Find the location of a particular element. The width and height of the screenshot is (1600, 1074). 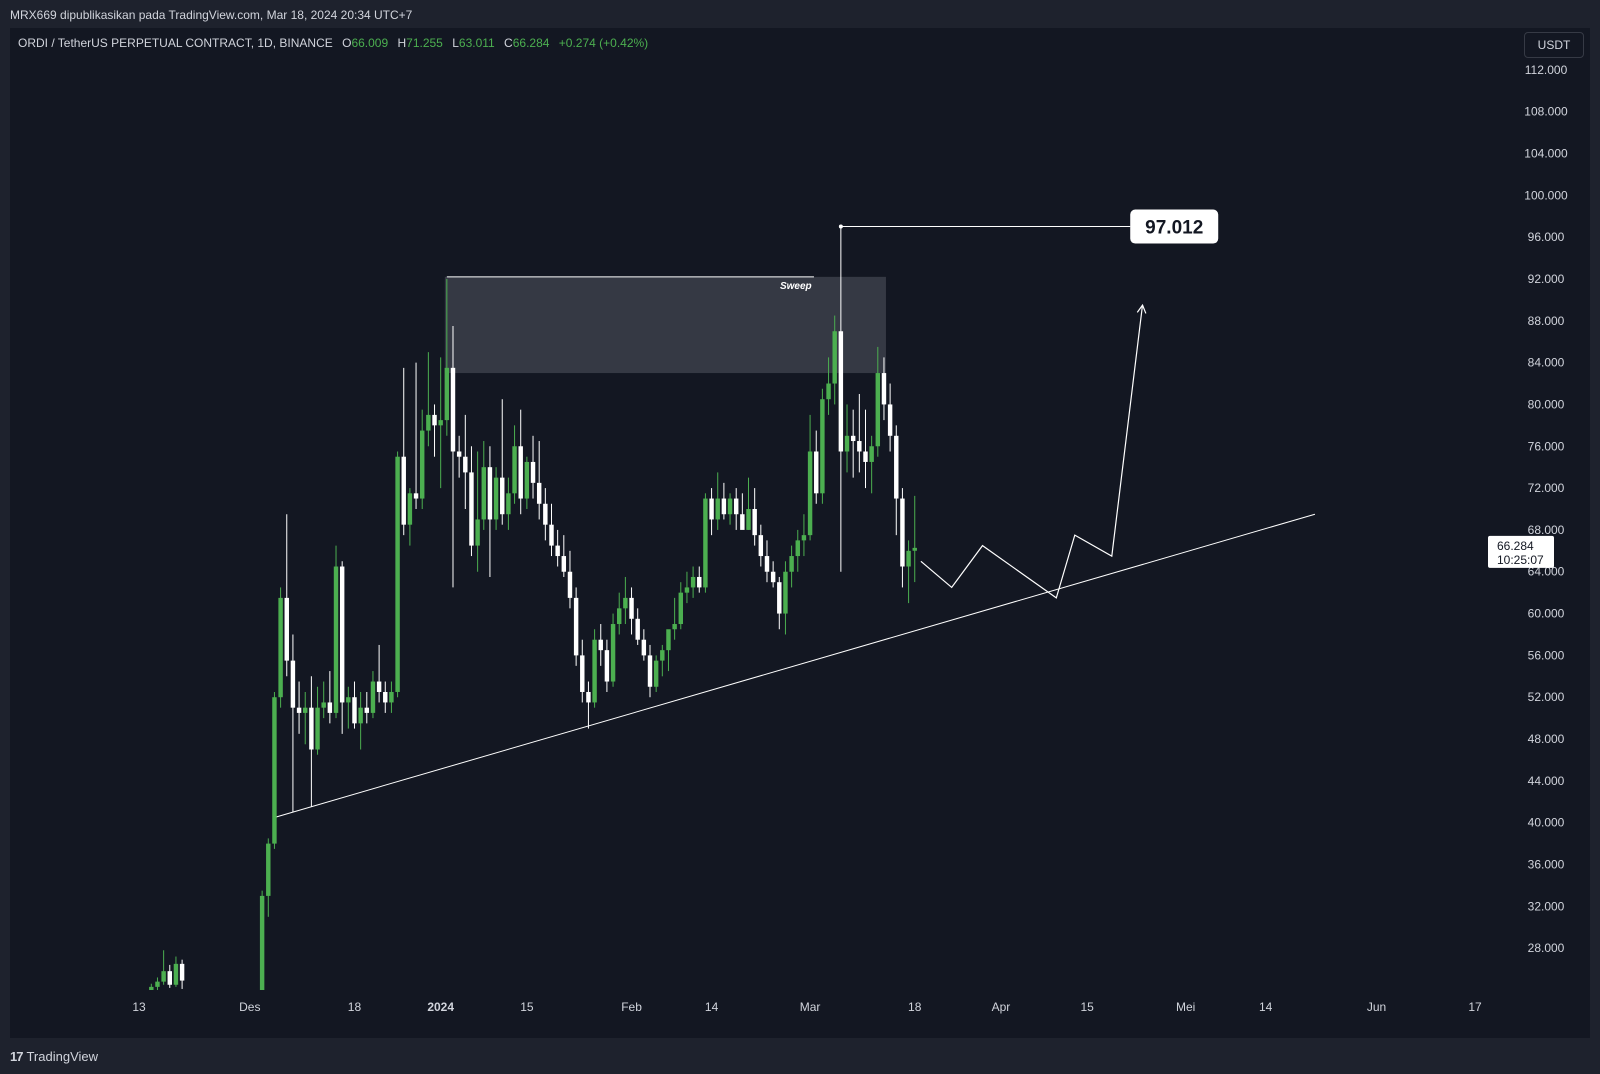

tradingview-logo: 17 TradingView is located at coordinates (54, 1056).